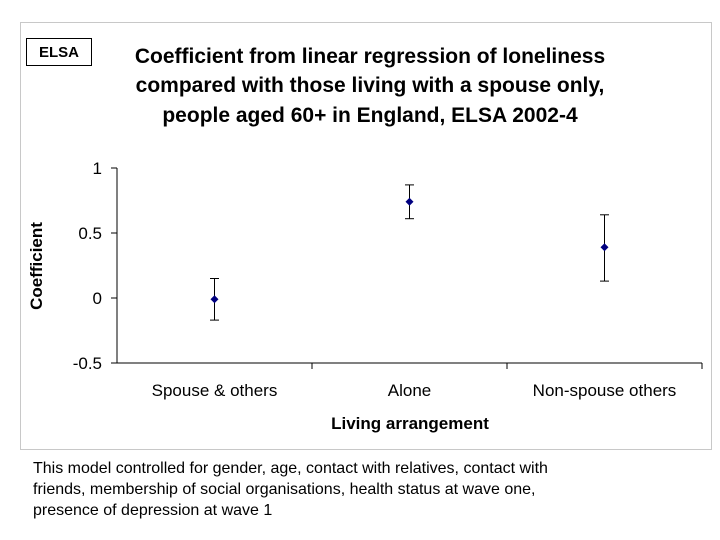 The width and height of the screenshot is (720, 540). Describe the element at coordinates (90, 233) in the screenshot. I see `y-tick-label: 0.5` at that location.